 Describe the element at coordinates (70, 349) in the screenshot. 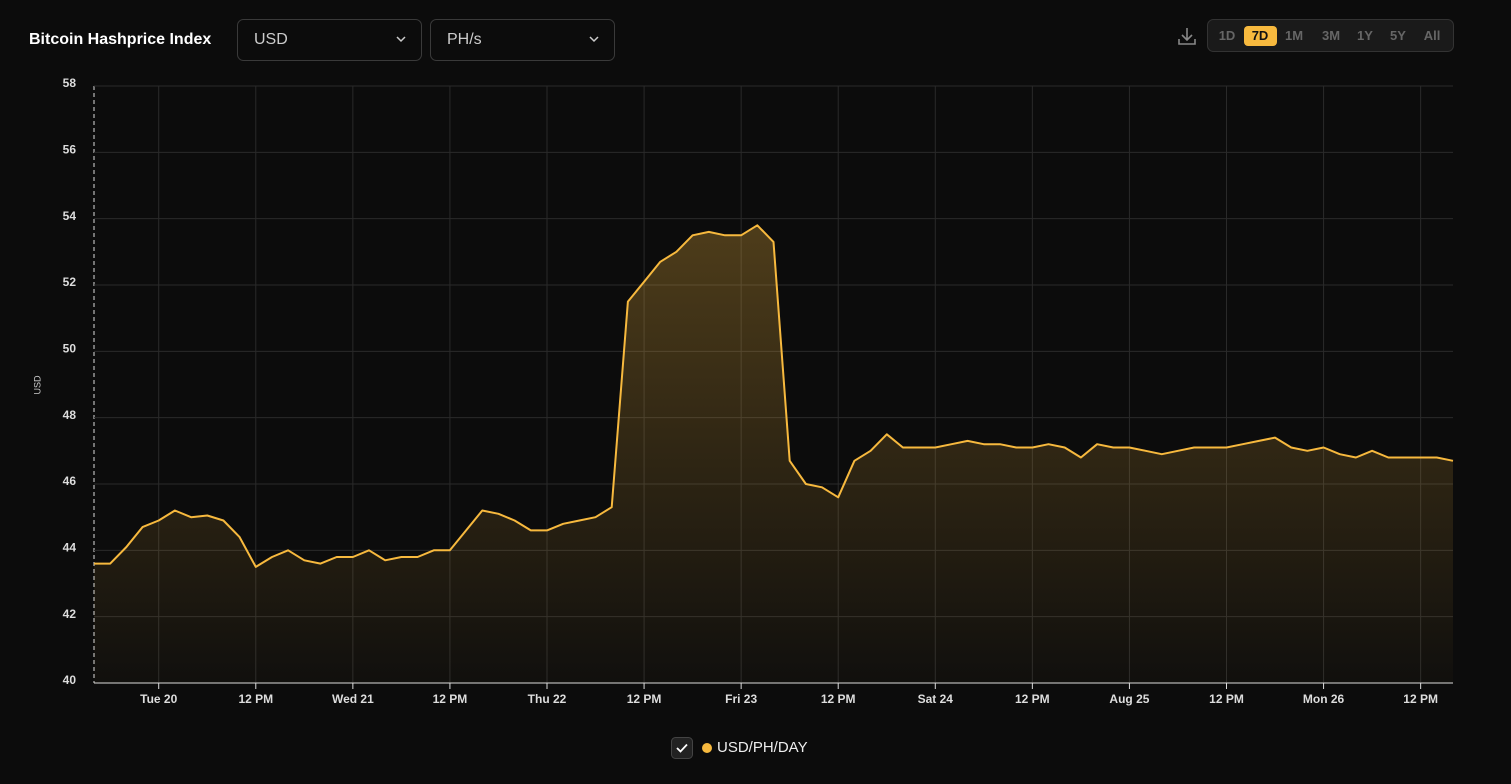

I see `y-tick-label: 50` at that location.